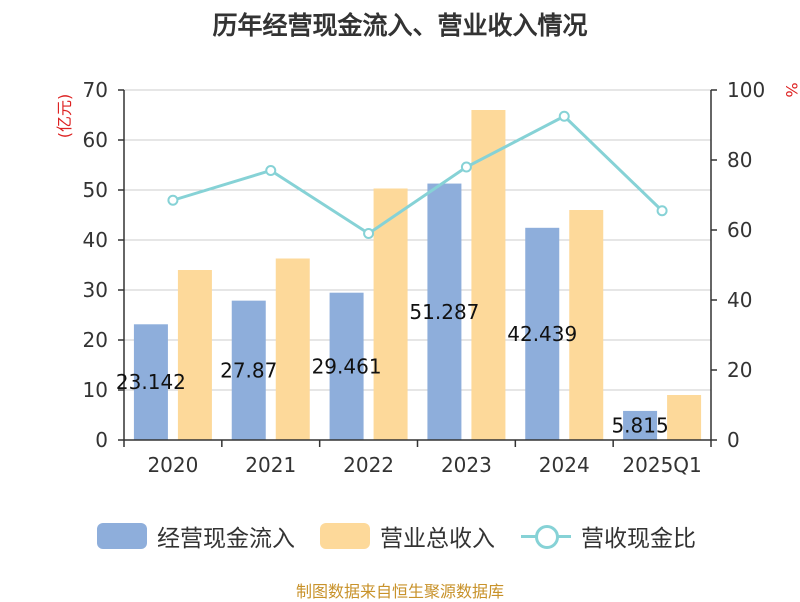  I want to click on legend: 经营现金流入 营业总收入 营收现金比, so click(400, 536).